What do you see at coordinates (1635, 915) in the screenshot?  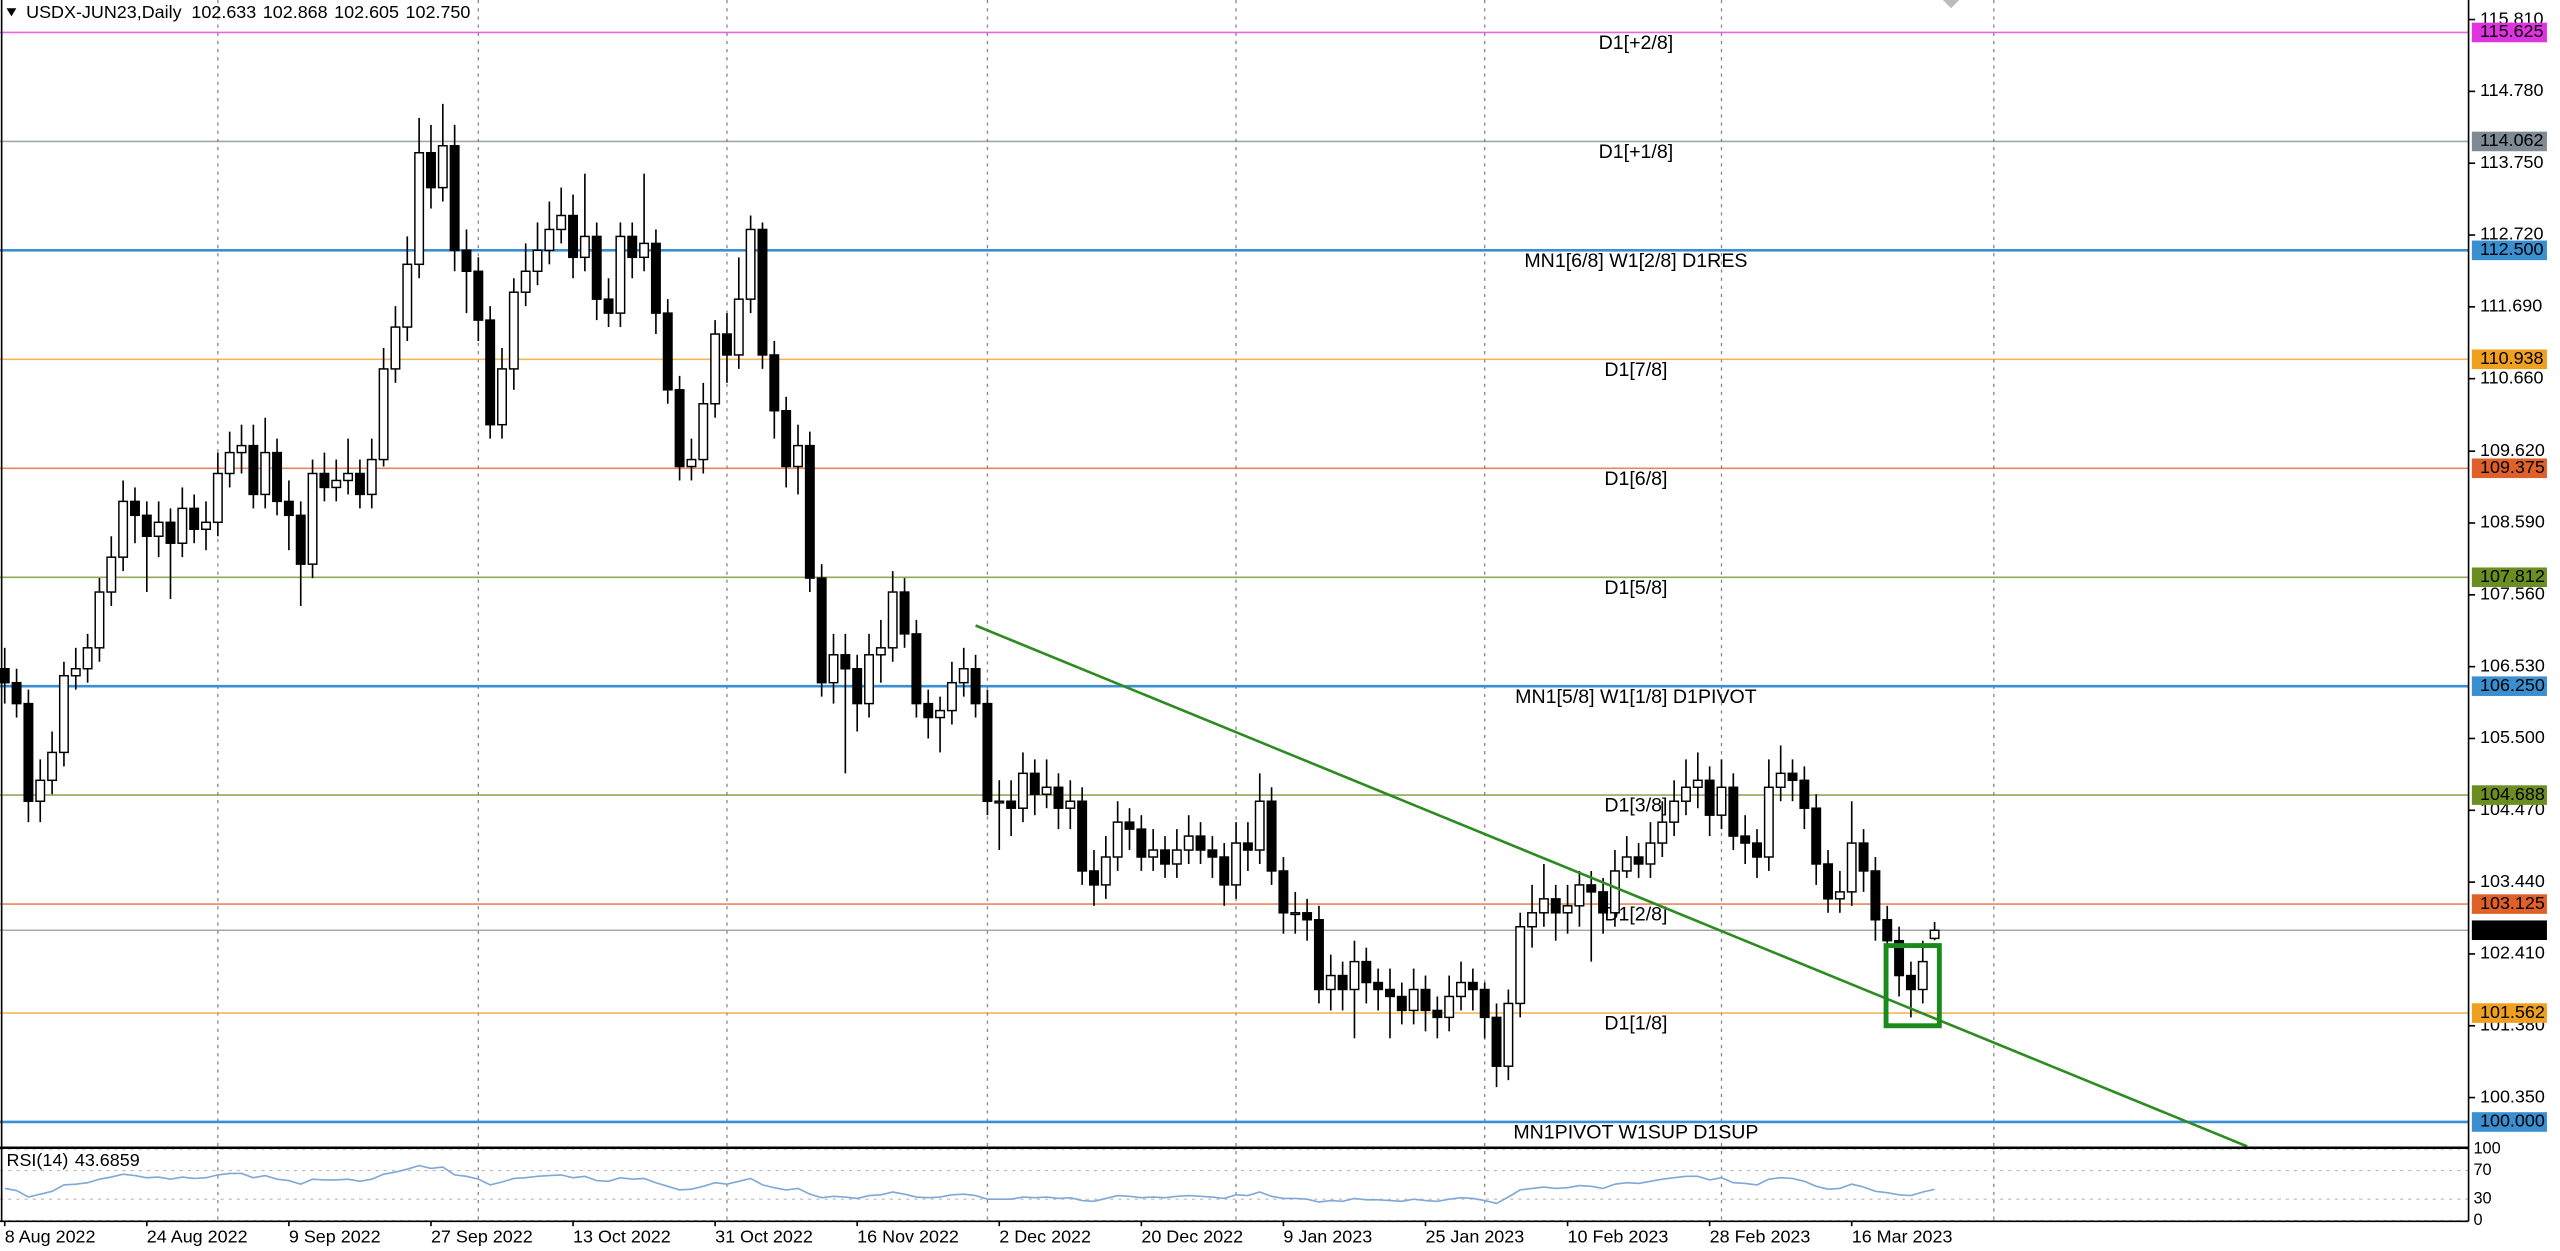 I see `level-label: D1[2/8]` at bounding box center [1635, 915].